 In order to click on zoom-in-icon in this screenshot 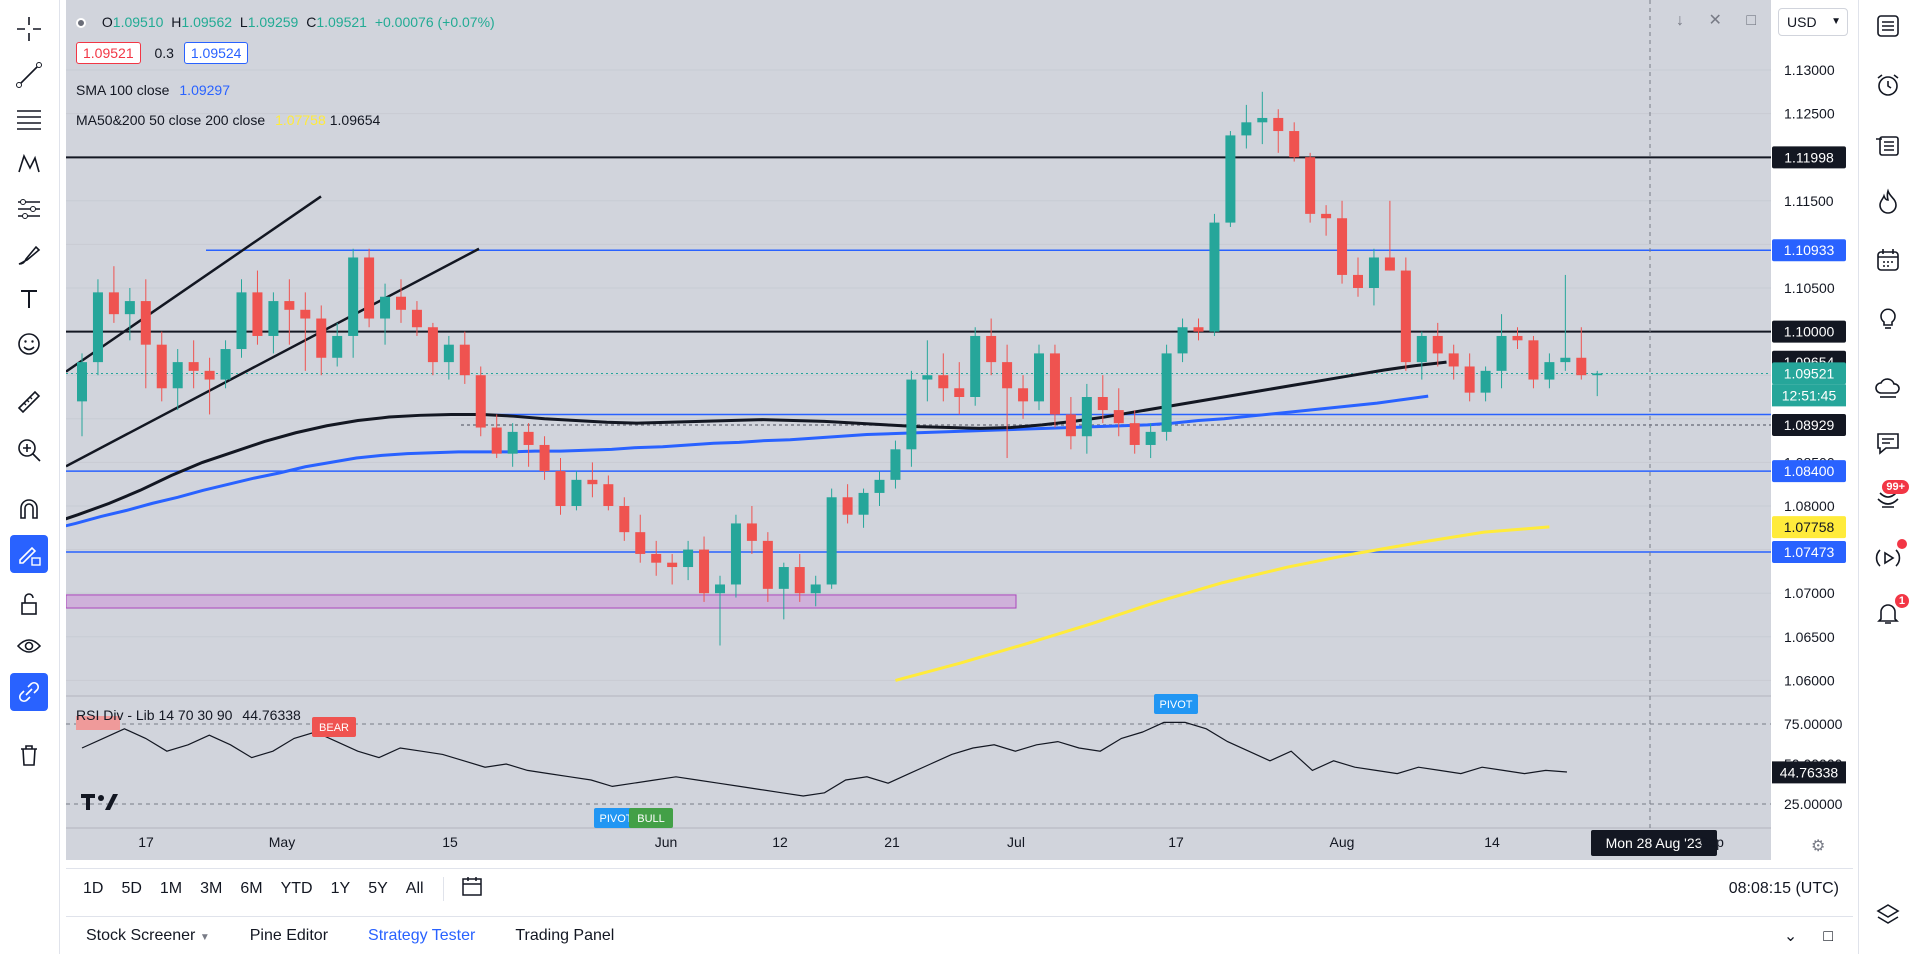, I will do `click(29, 450)`.